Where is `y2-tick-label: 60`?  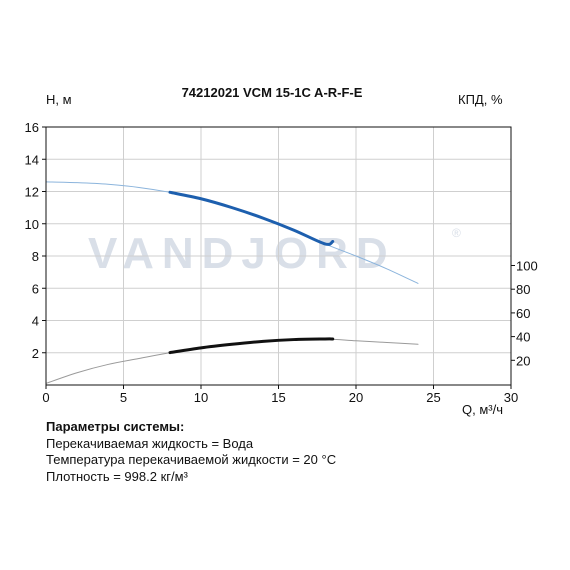
y2-tick-label: 60 is located at coordinates (523, 313).